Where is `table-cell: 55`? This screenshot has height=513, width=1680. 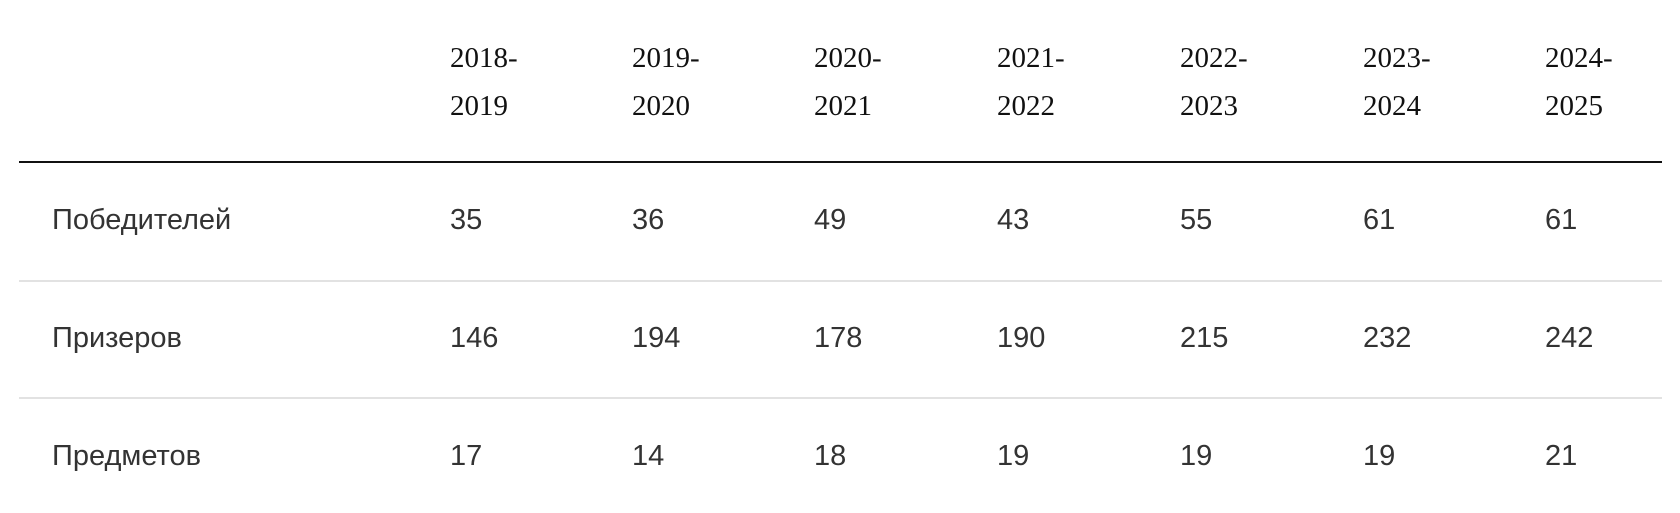 table-cell: 55 is located at coordinates (1196, 220).